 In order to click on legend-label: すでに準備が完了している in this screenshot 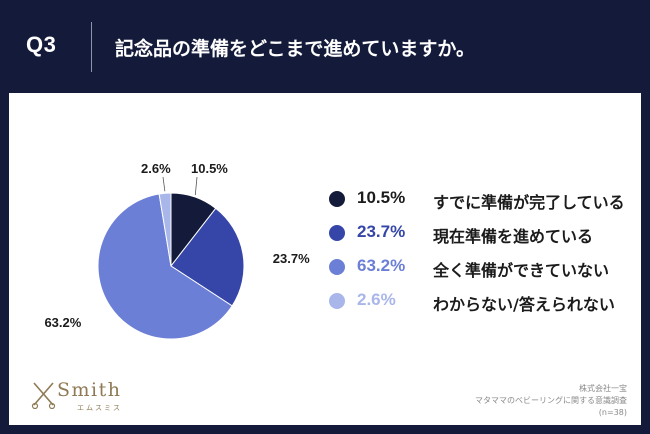, I will do `click(529, 202)`.